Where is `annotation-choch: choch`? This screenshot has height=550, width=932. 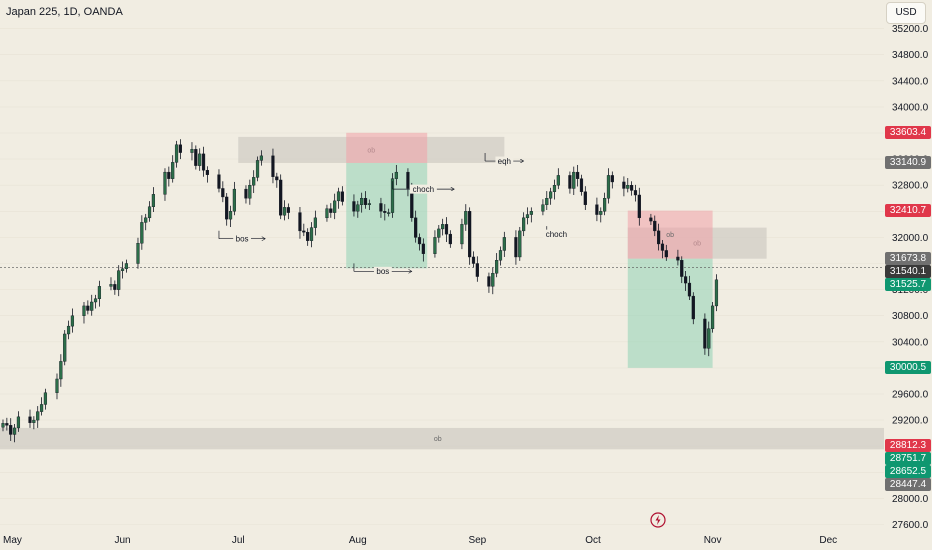 annotation-choch: choch is located at coordinates (556, 232).